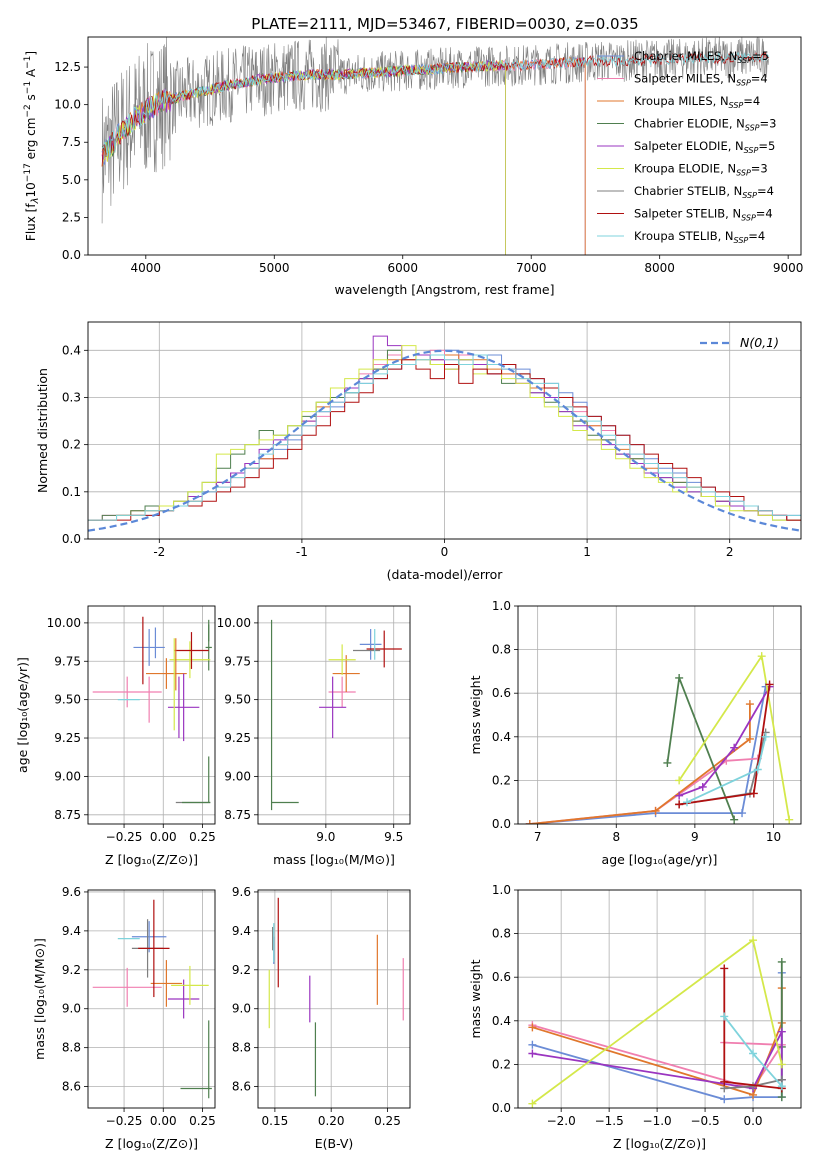 Image resolution: width=819 pixels, height=1170 pixels. What do you see at coordinates (31, 74) in the screenshot?
I see `ylabel-part: A` at bounding box center [31, 74].